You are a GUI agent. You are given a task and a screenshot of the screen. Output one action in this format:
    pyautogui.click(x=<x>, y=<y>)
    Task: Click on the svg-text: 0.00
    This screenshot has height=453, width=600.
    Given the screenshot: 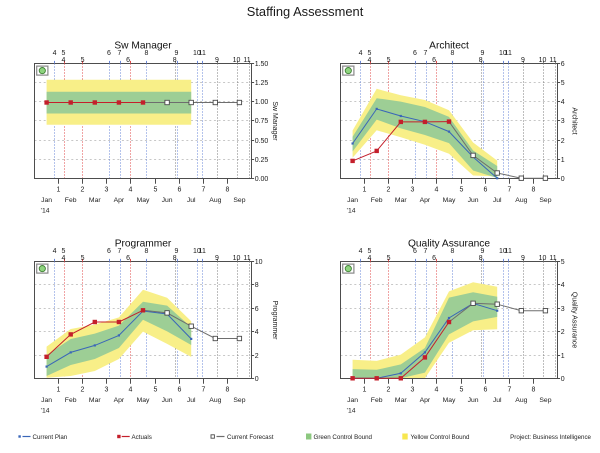 What is the action you would take?
    pyautogui.click(x=262, y=179)
    